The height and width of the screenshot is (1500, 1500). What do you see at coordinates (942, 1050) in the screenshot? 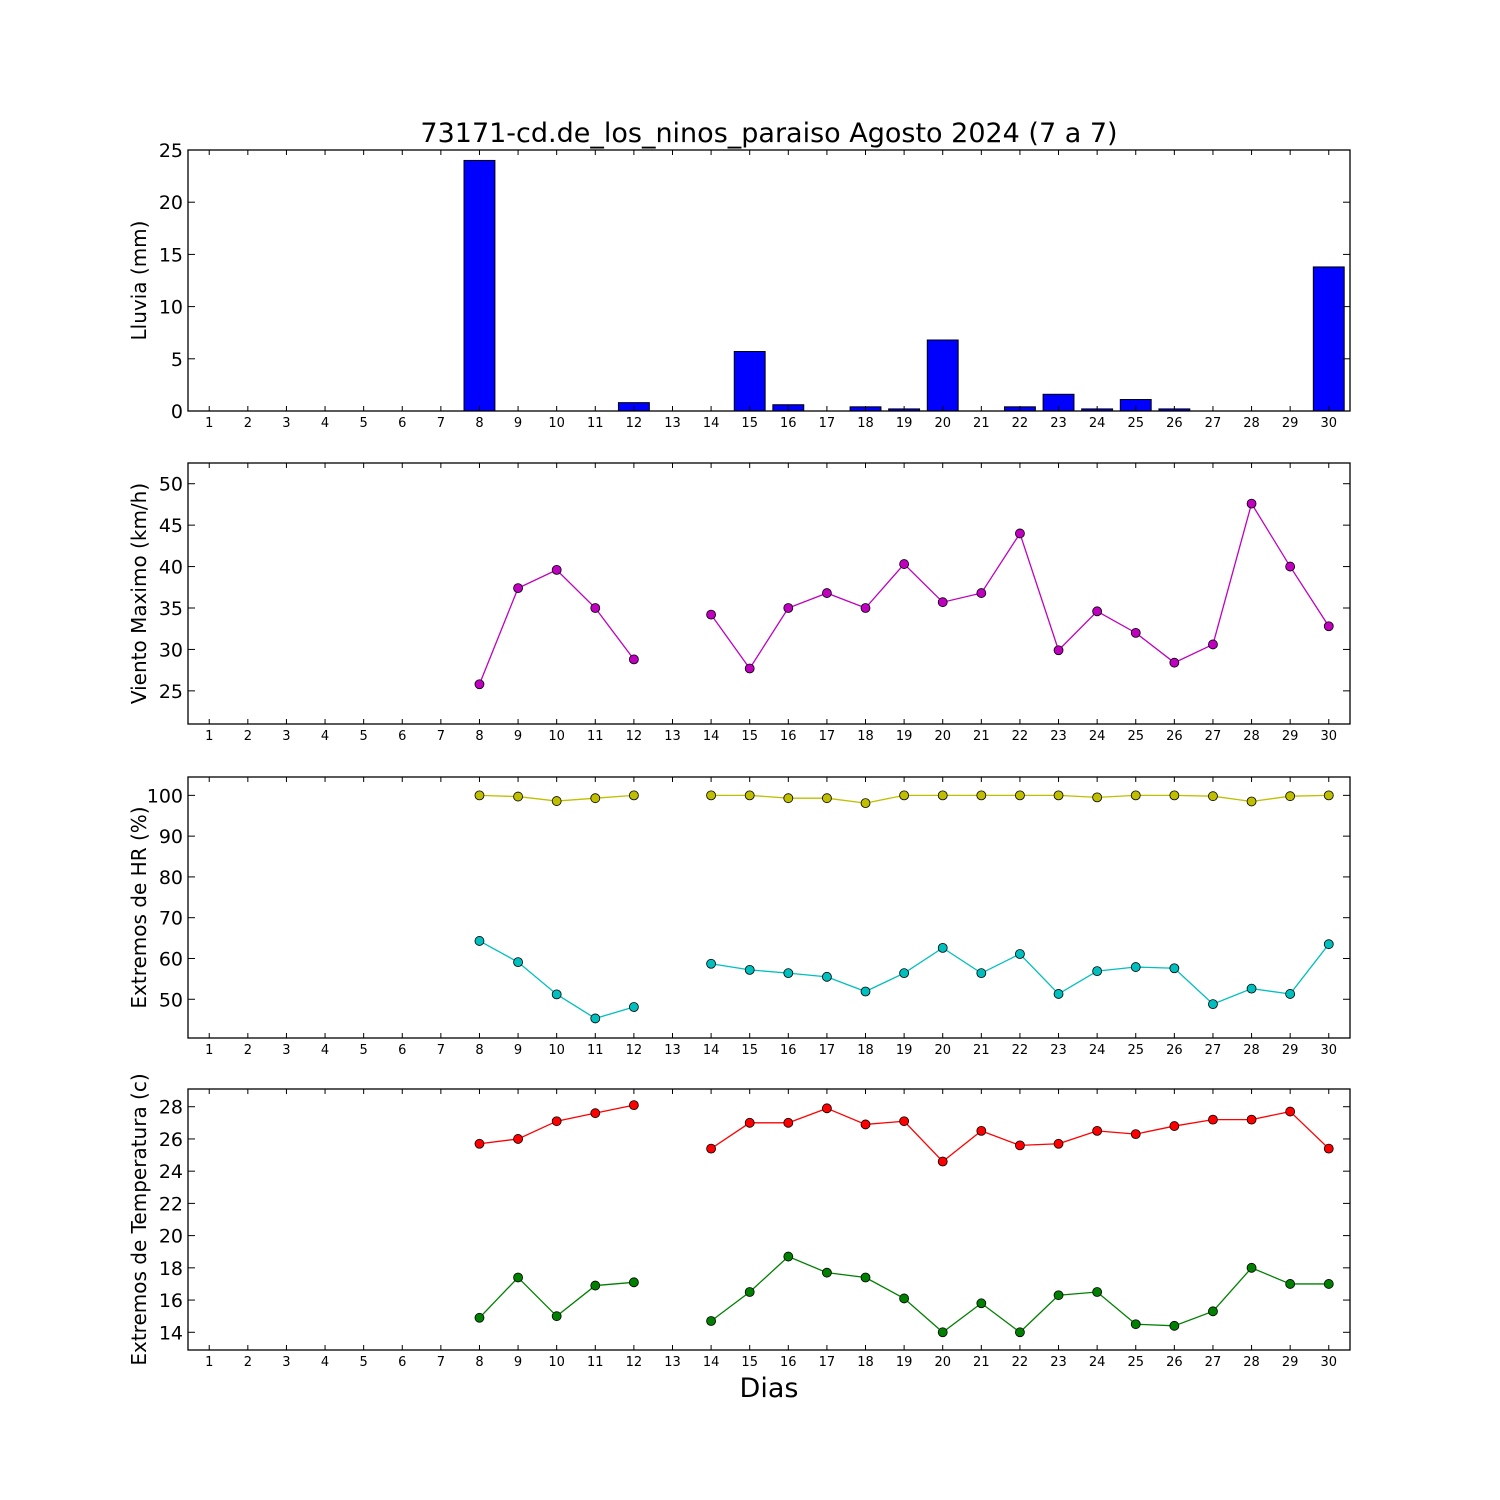
I see `humidity-x-tick-label-20: 20` at bounding box center [942, 1050].